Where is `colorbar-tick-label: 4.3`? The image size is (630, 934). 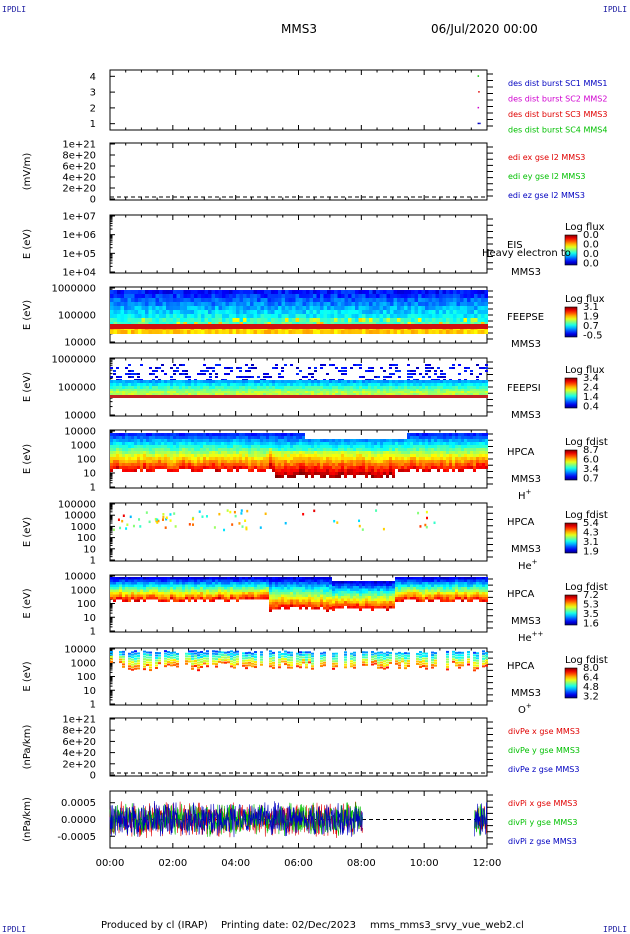 colorbar-tick-label: 4.3 is located at coordinates (591, 533).